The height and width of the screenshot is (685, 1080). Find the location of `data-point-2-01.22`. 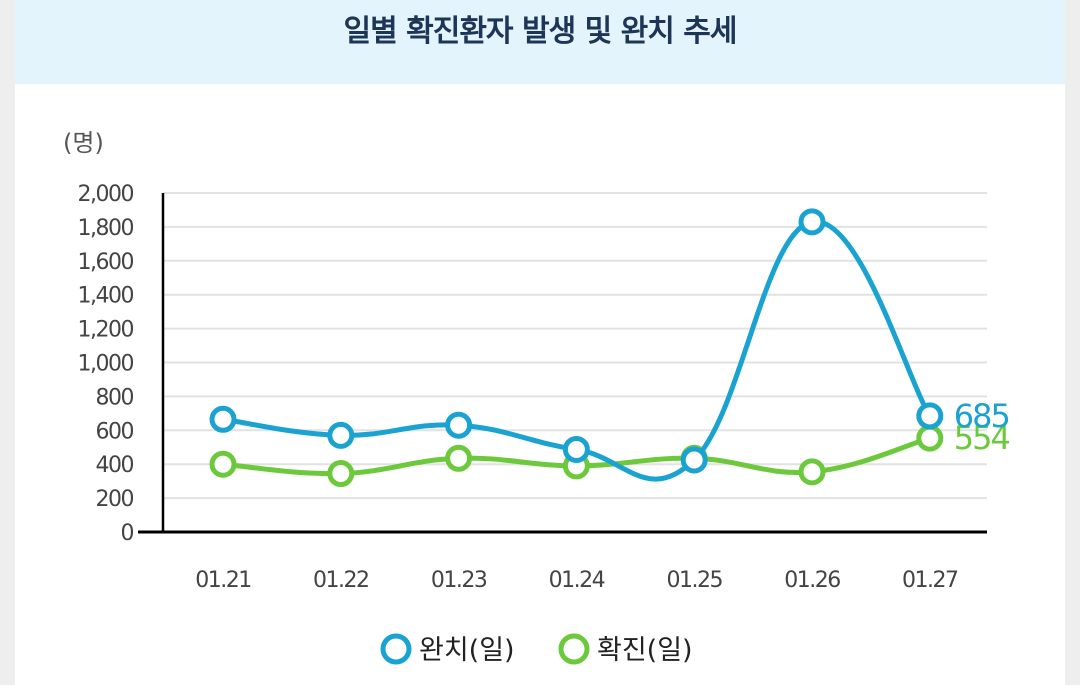

data-point-2-01.22 is located at coordinates (341, 474).